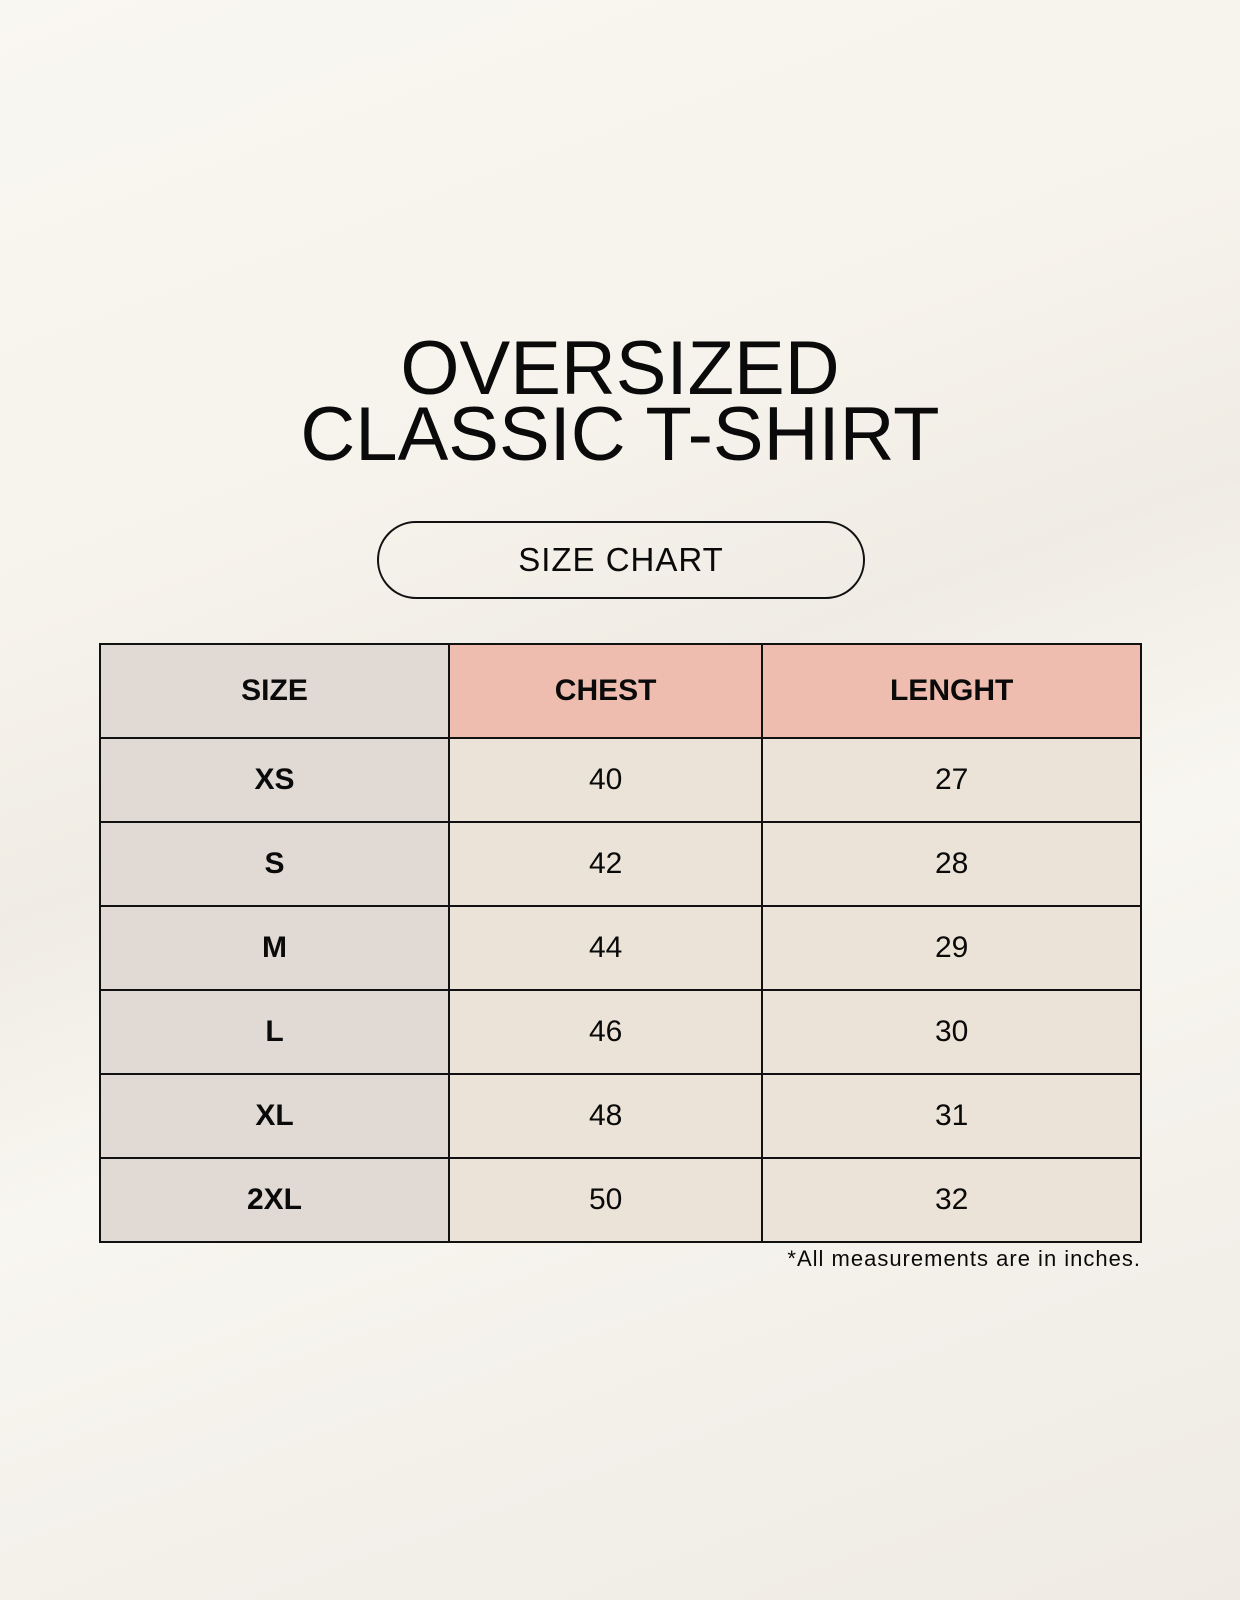 This screenshot has height=1600, width=1240. Describe the element at coordinates (951, 1032) in the screenshot. I see `length-cell: 30` at that location.